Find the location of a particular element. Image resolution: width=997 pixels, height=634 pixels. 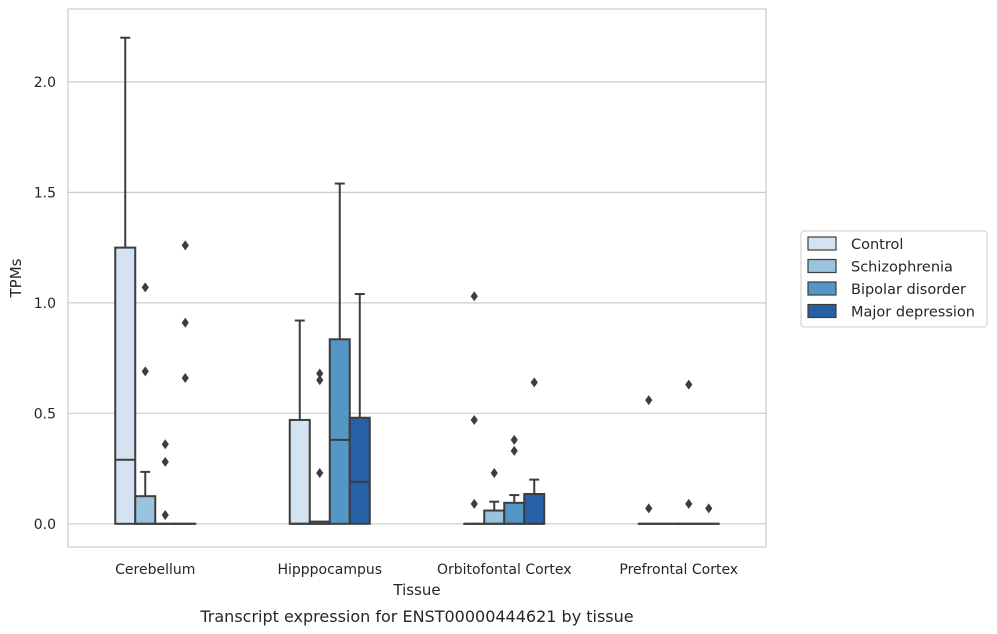

x-tick-label: Prefrontal Cortex is located at coordinates (678, 570).